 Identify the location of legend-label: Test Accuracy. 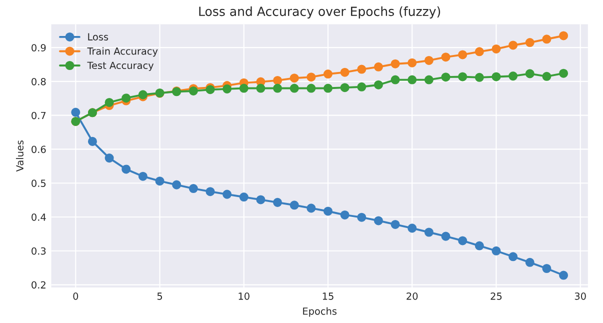
(120, 66).